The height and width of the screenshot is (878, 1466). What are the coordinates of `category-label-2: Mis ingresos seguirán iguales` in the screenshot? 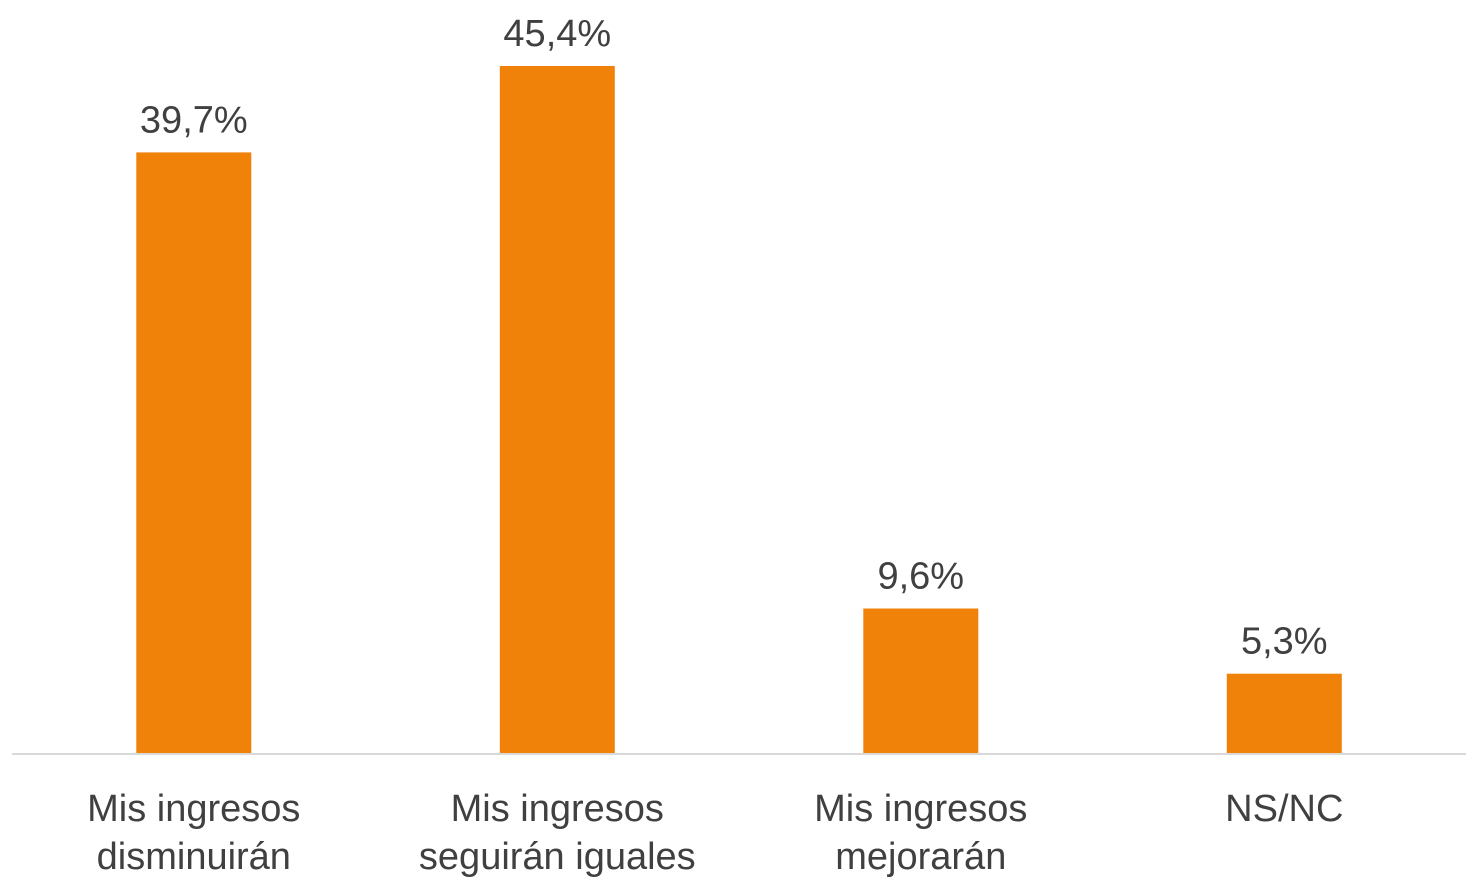 It's located at (557, 833).